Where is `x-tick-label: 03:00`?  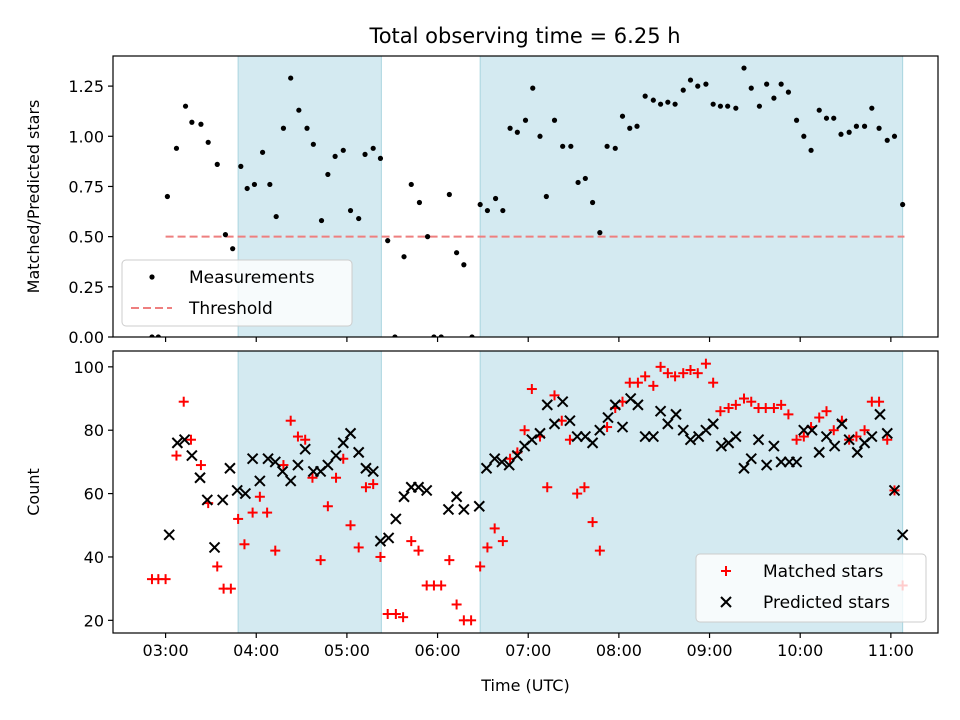
x-tick-label: 03:00 is located at coordinates (166, 650).